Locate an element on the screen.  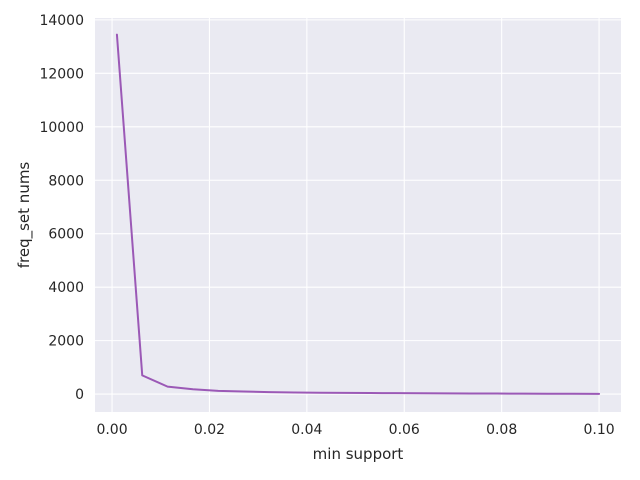
y-tick-label: 8000 is located at coordinates (66, 181).